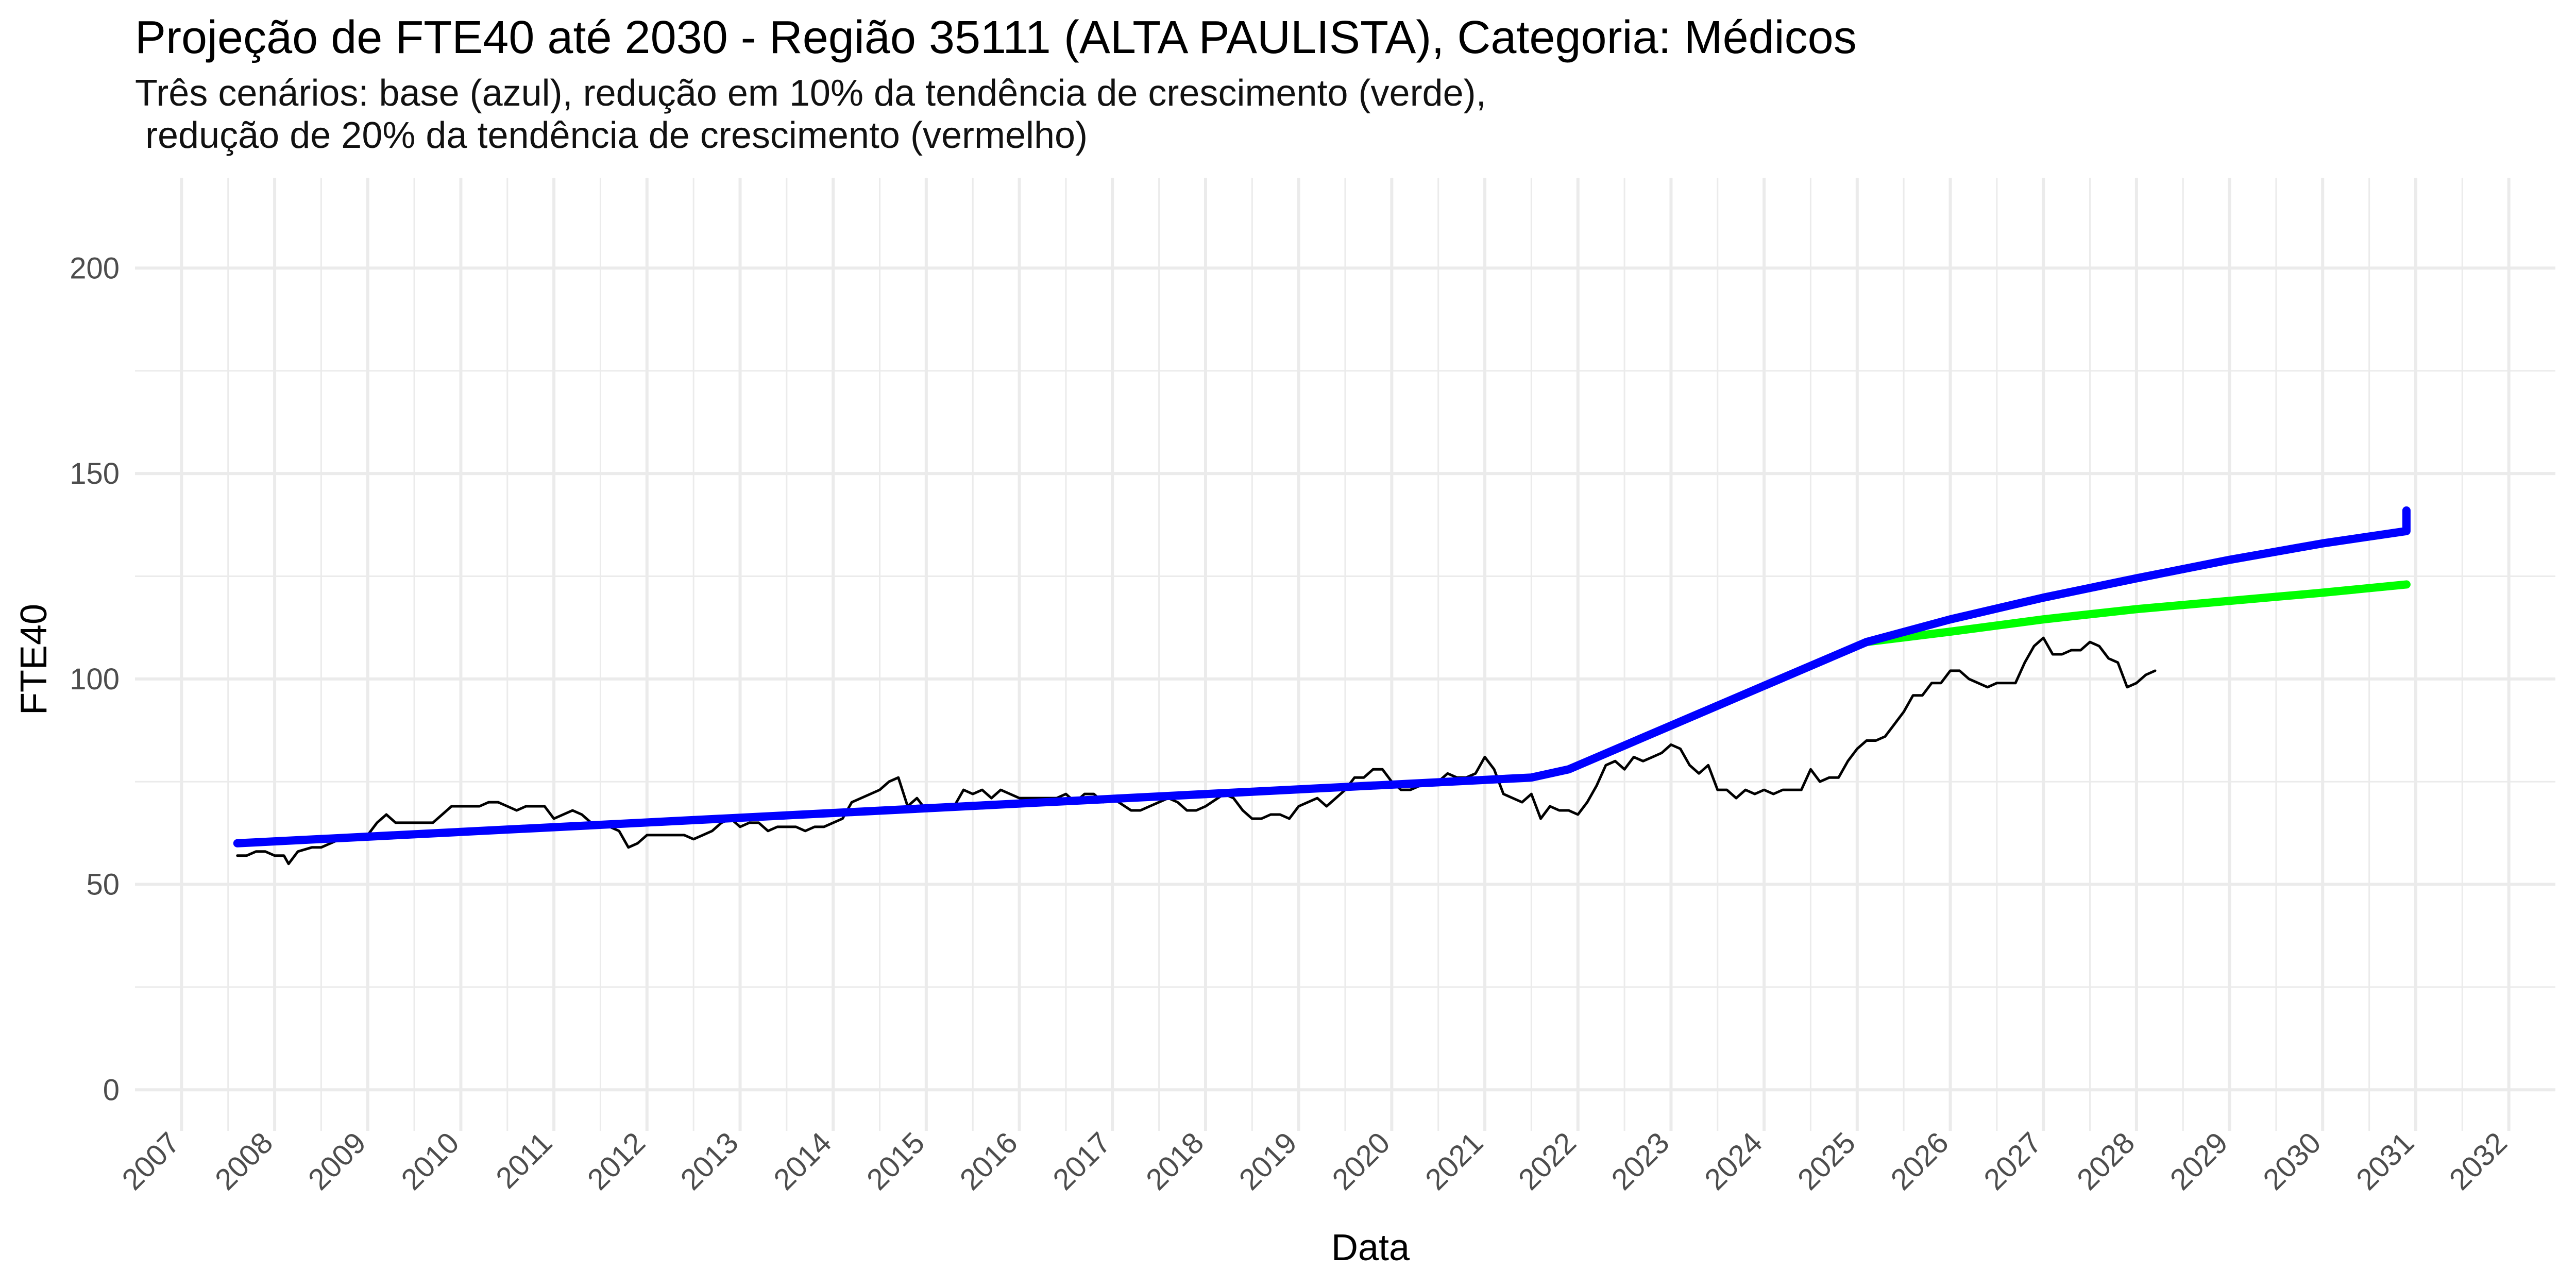 This screenshot has width=2576, height=1288. I want to click on y-tick-label: 100, so click(95, 679).